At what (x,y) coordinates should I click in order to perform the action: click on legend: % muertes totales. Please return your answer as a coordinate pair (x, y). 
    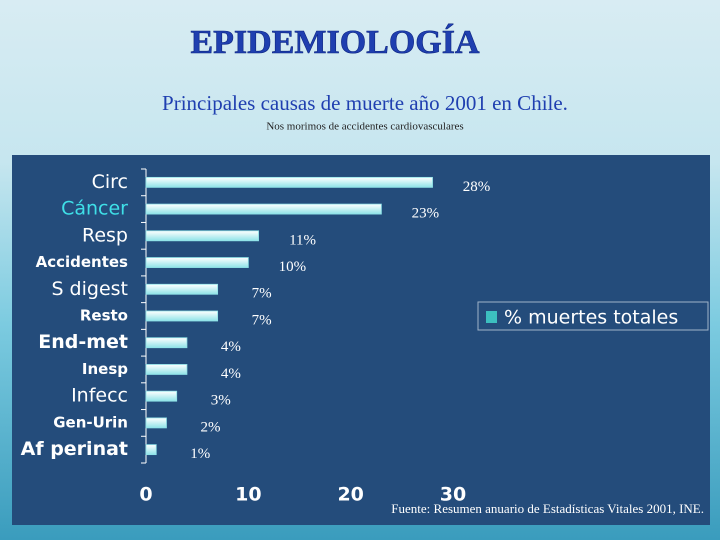
    Looking at the image, I should click on (593, 316).